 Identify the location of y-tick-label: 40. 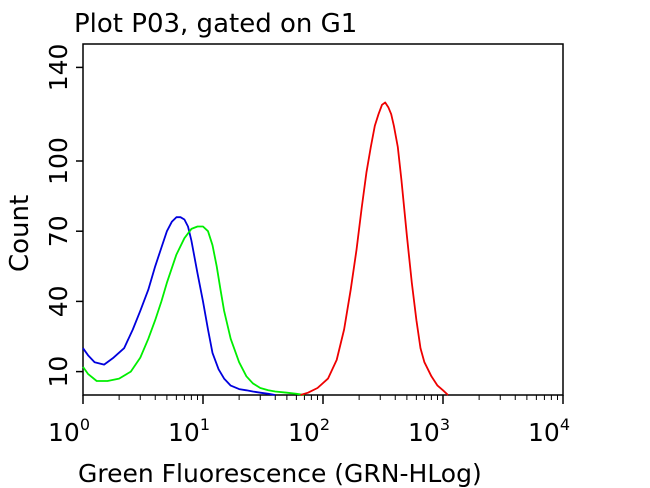
(58, 301).